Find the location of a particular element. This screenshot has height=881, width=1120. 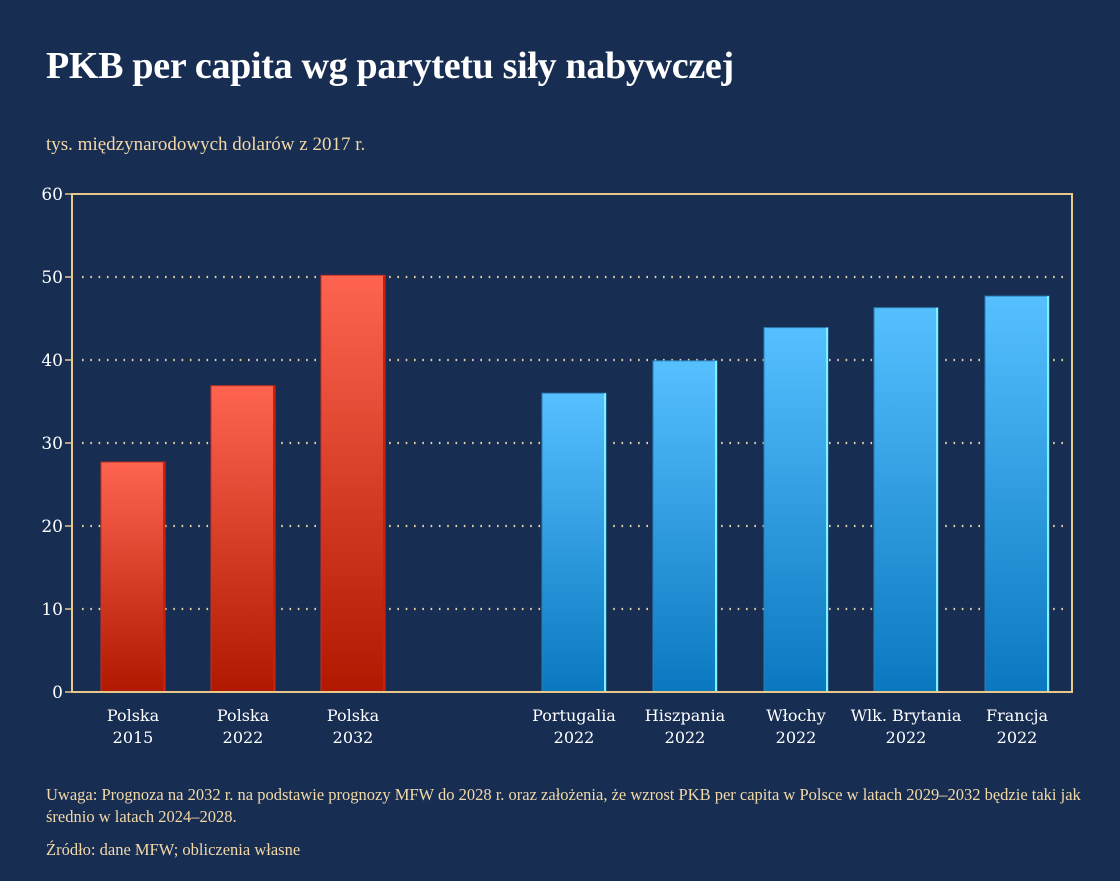

chart-subtitle: tys. międzynarodowych dolarów z 2017 r. is located at coordinates (206, 144).